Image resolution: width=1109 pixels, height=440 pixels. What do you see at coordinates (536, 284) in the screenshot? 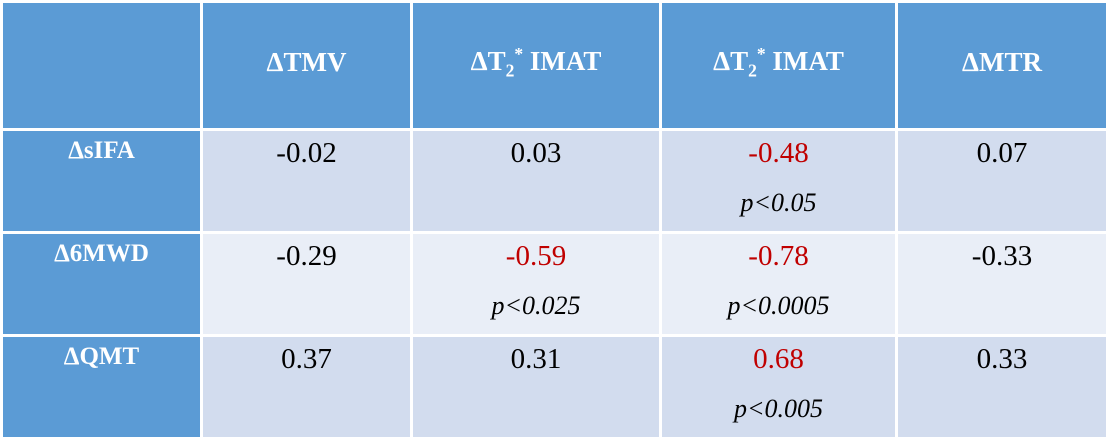
I see `table-cell: -0.59 p<0.025` at bounding box center [536, 284].